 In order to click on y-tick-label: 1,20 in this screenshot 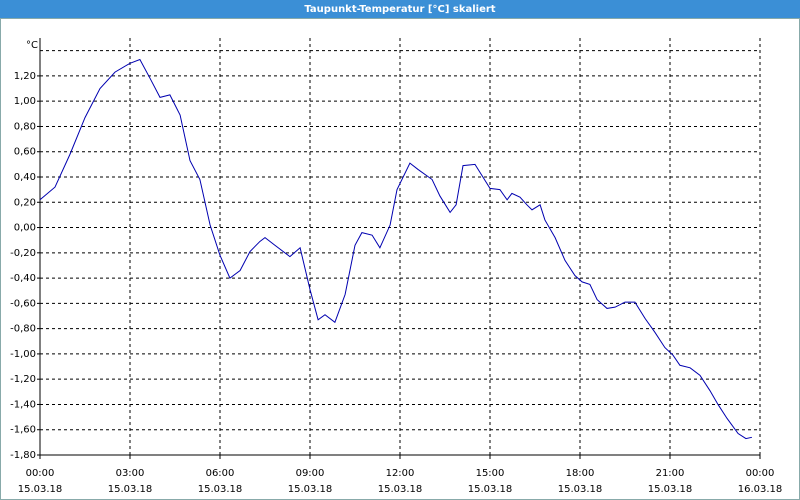, I will do `click(25, 76)`.